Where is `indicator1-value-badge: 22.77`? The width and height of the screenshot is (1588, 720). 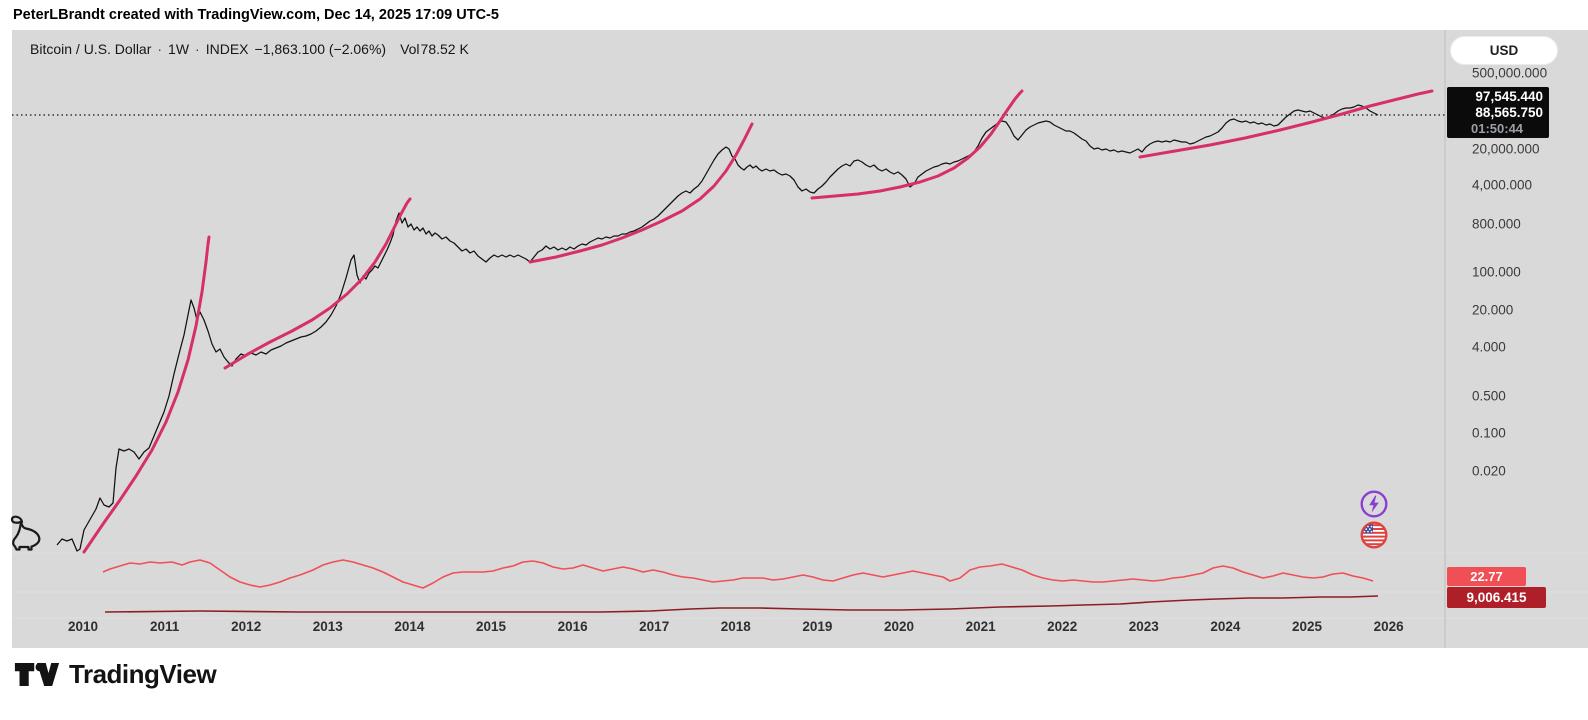 indicator1-value-badge: 22.77 is located at coordinates (1486, 576).